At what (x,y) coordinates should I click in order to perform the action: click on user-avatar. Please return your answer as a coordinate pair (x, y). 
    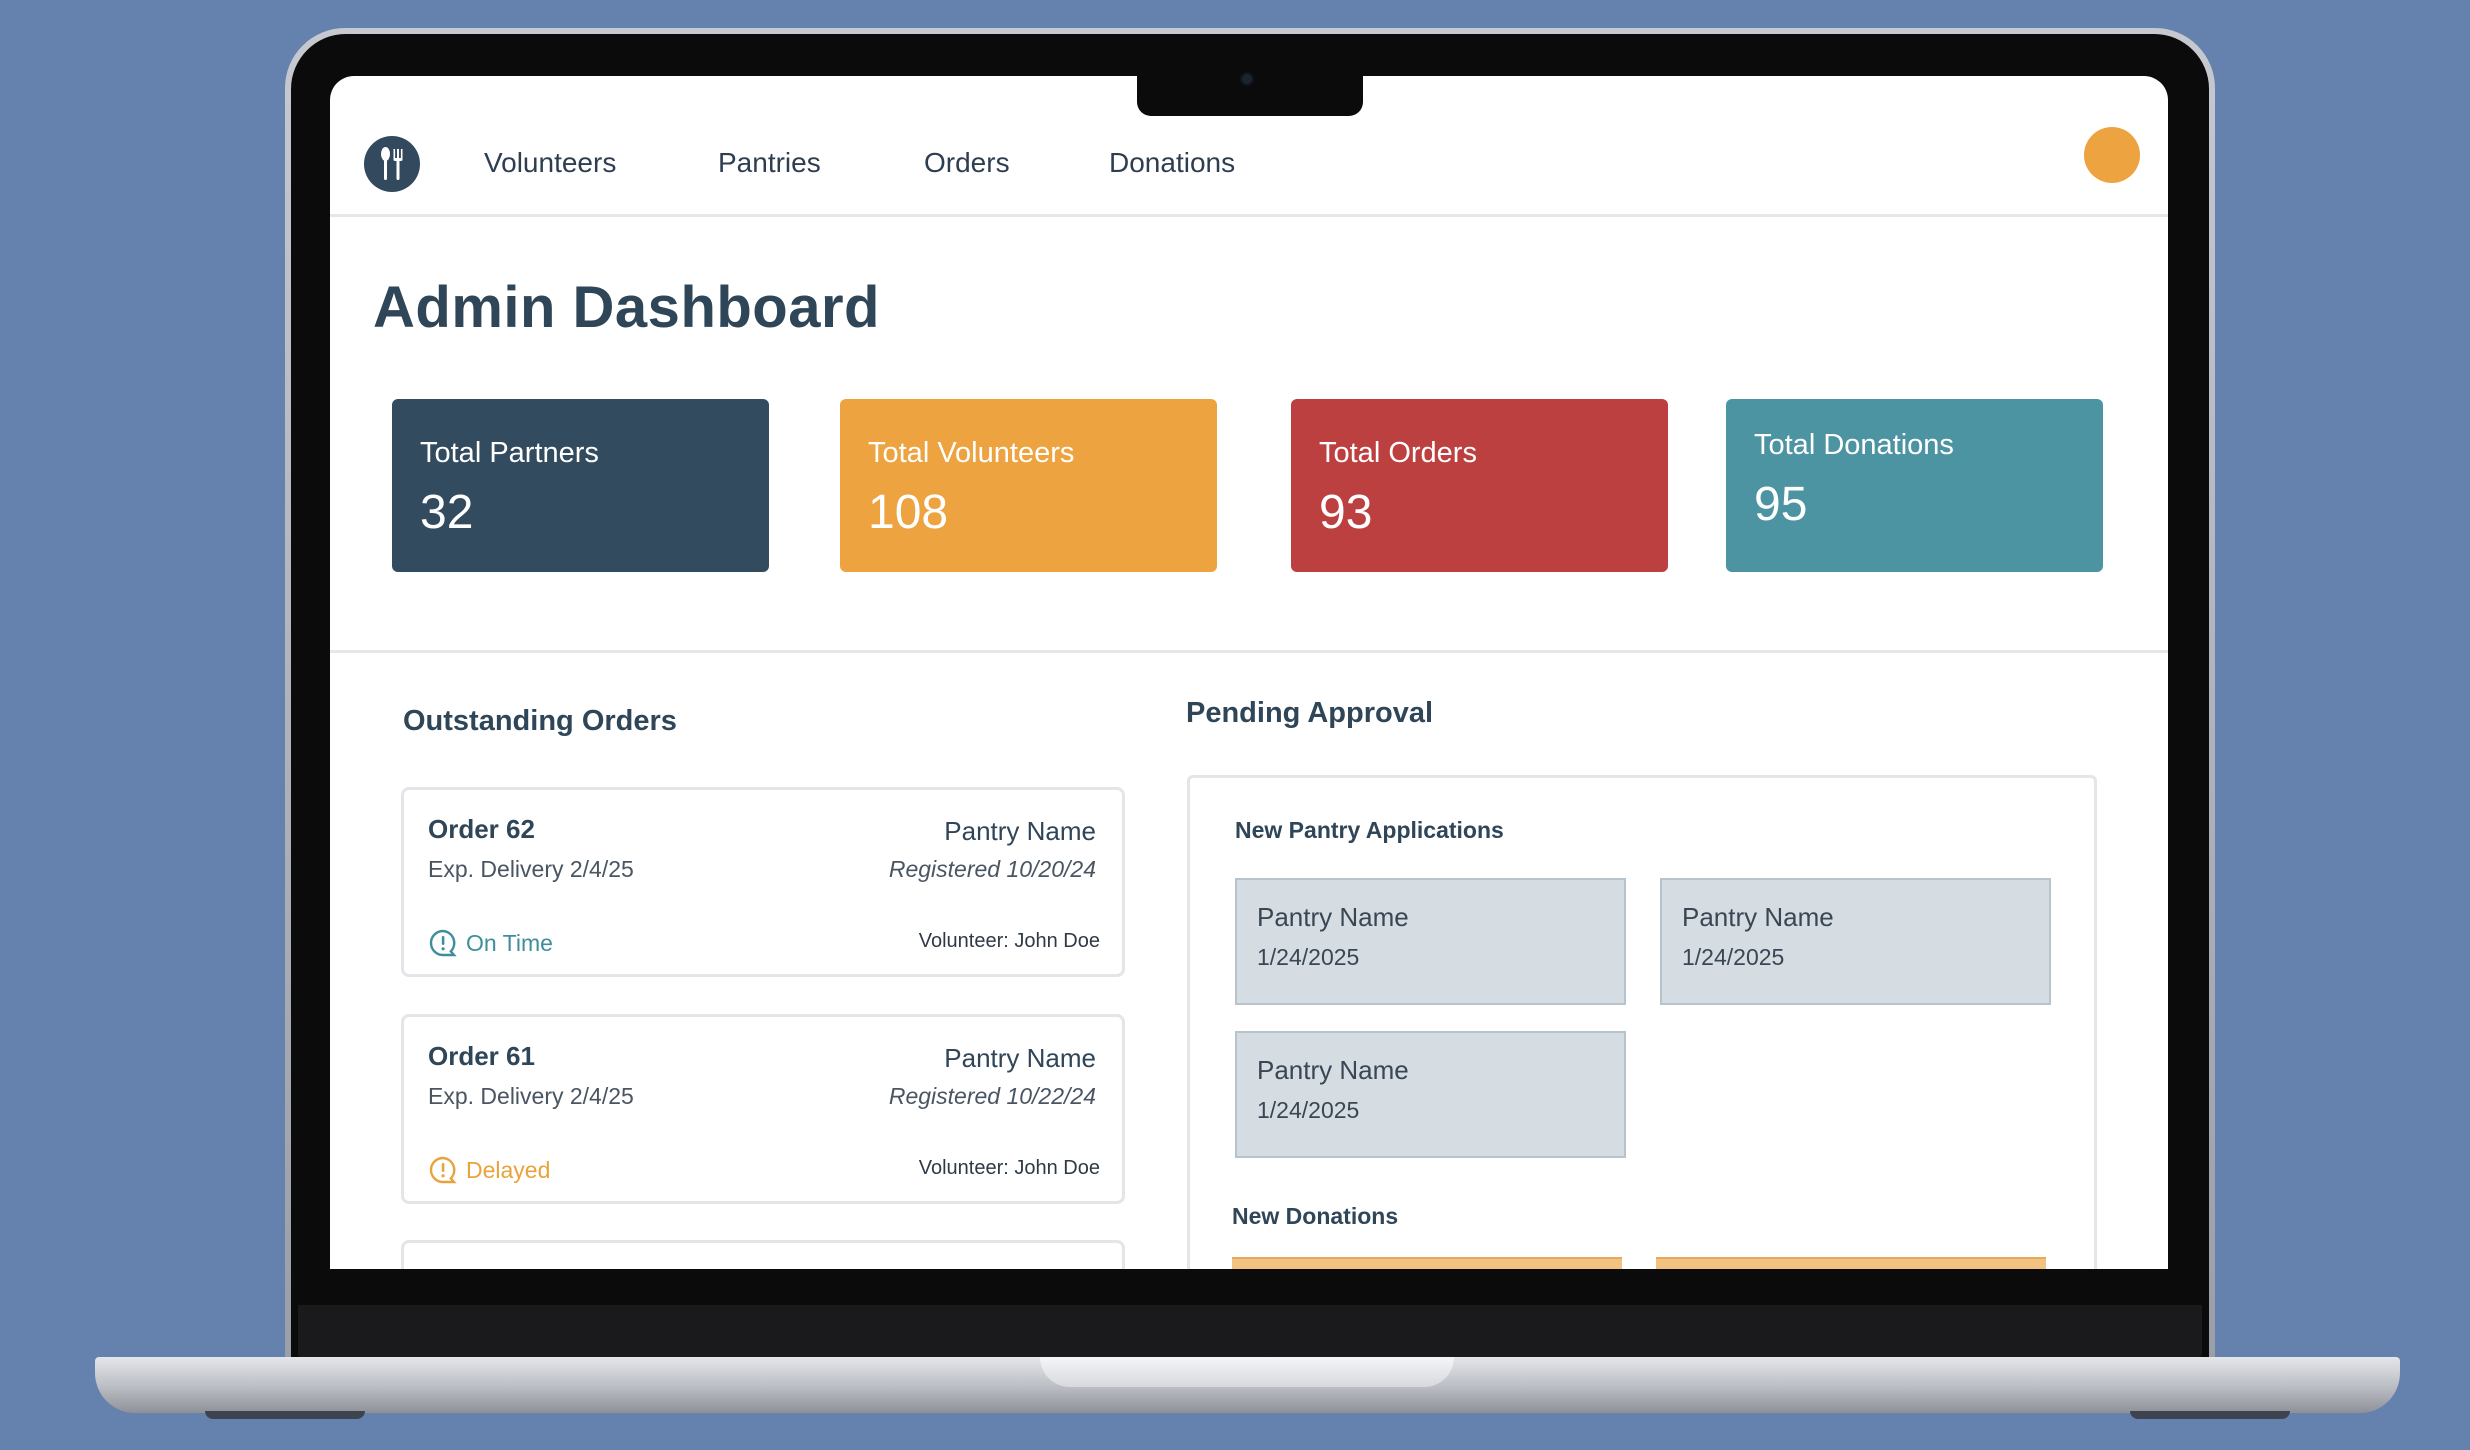
    Looking at the image, I should click on (2112, 155).